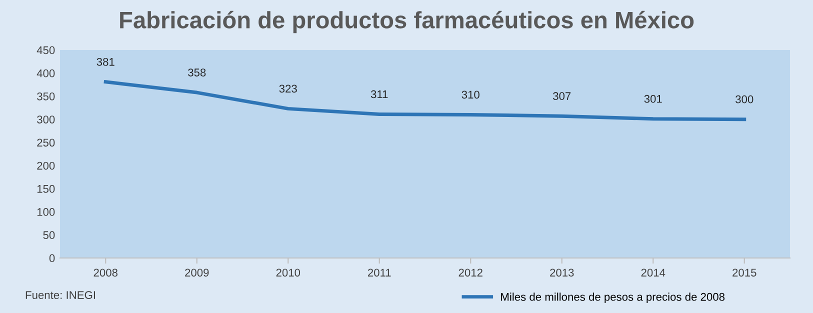 The height and width of the screenshot is (313, 813). What do you see at coordinates (52, 258) in the screenshot?
I see `y-tick-label: 0` at bounding box center [52, 258].